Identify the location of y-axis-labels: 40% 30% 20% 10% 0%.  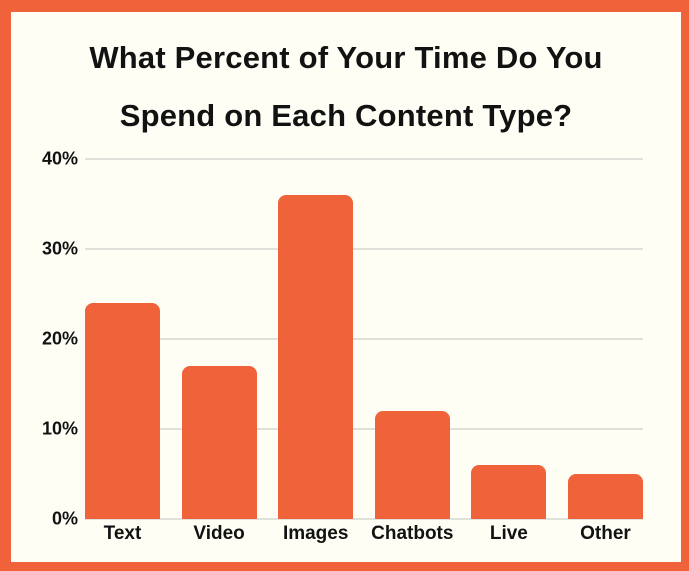
(44, 339).